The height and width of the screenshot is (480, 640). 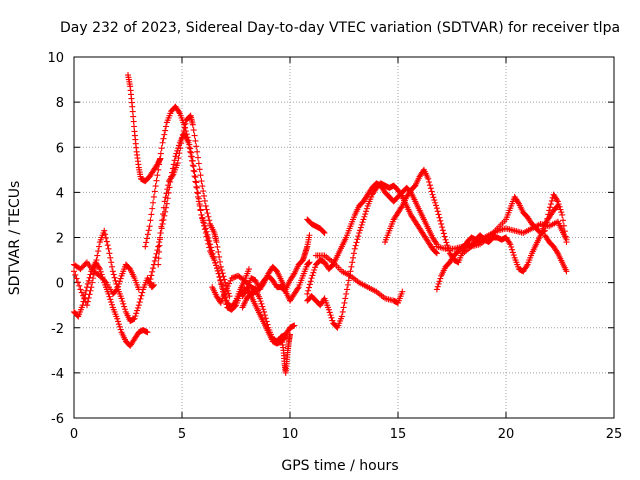 I want to click on x-tick-label: 5, so click(x=182, y=434).